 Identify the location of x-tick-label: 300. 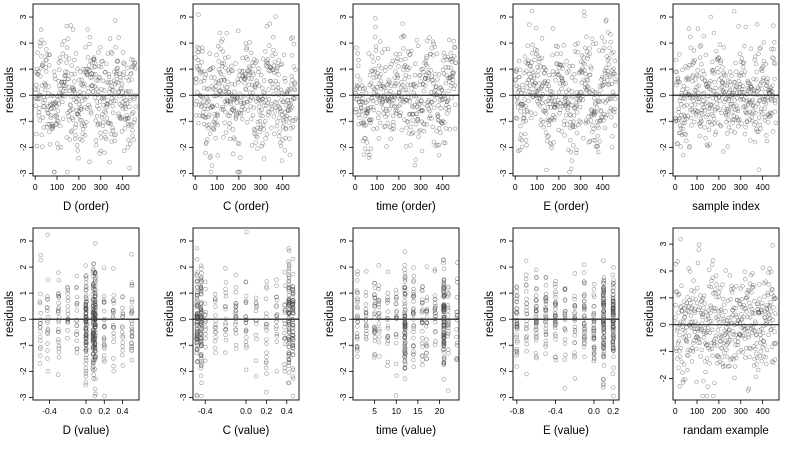
(261, 187).